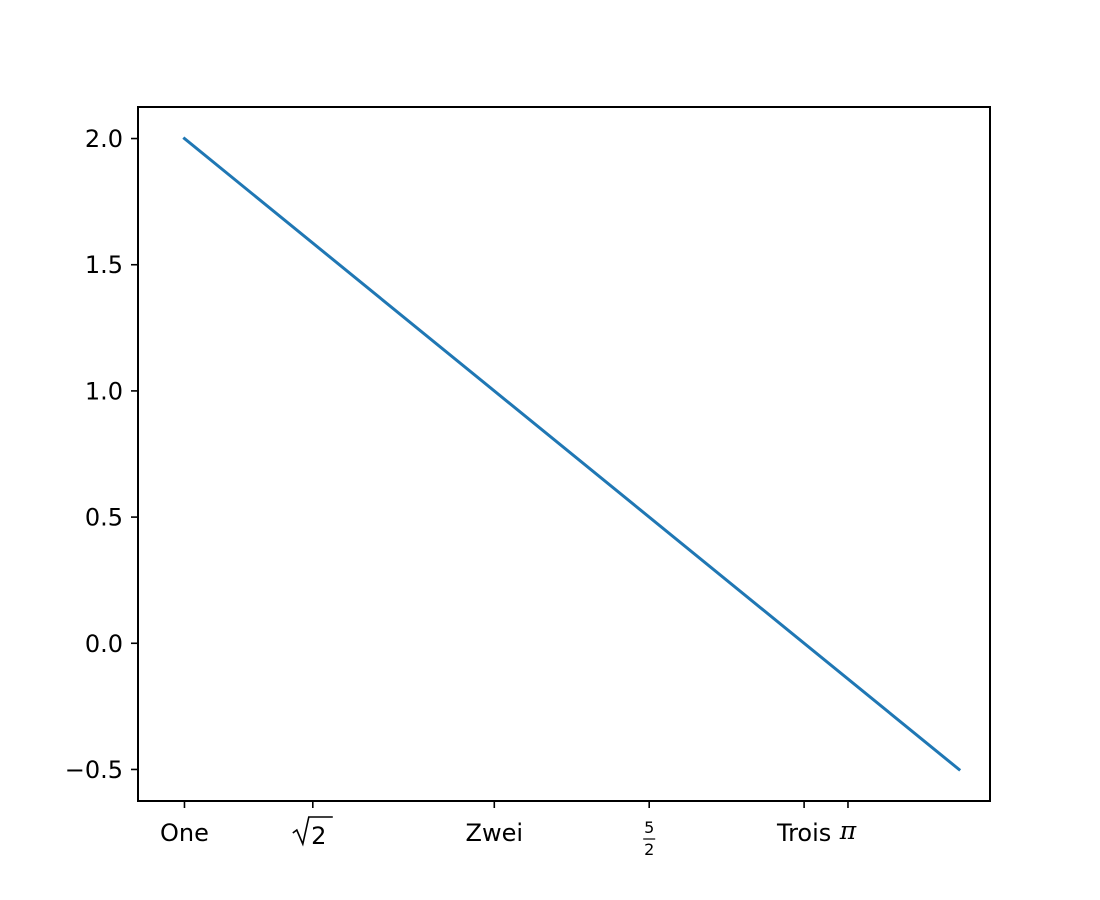  What do you see at coordinates (848, 830) in the screenshot?
I see `x-tick-label: π` at bounding box center [848, 830].